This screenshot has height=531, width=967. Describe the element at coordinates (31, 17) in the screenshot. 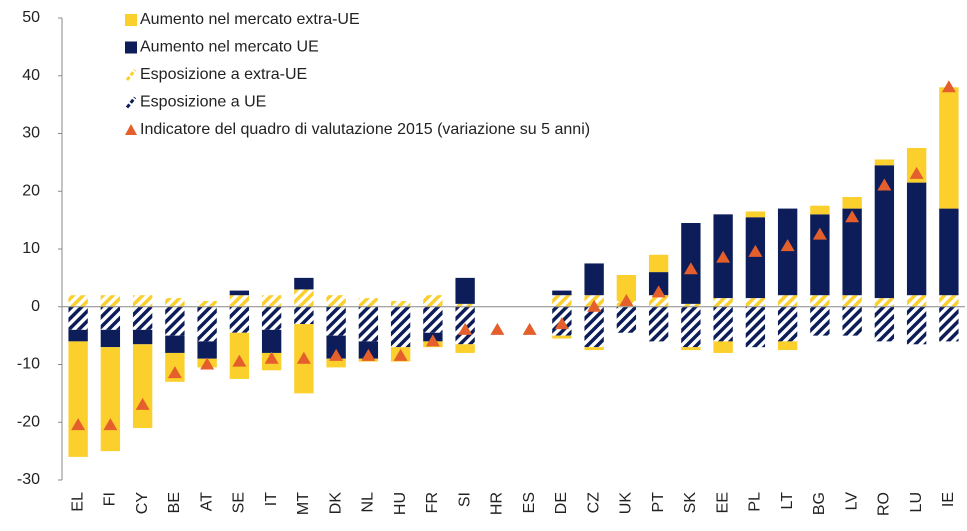

I see `y-tick-label: 50` at that location.